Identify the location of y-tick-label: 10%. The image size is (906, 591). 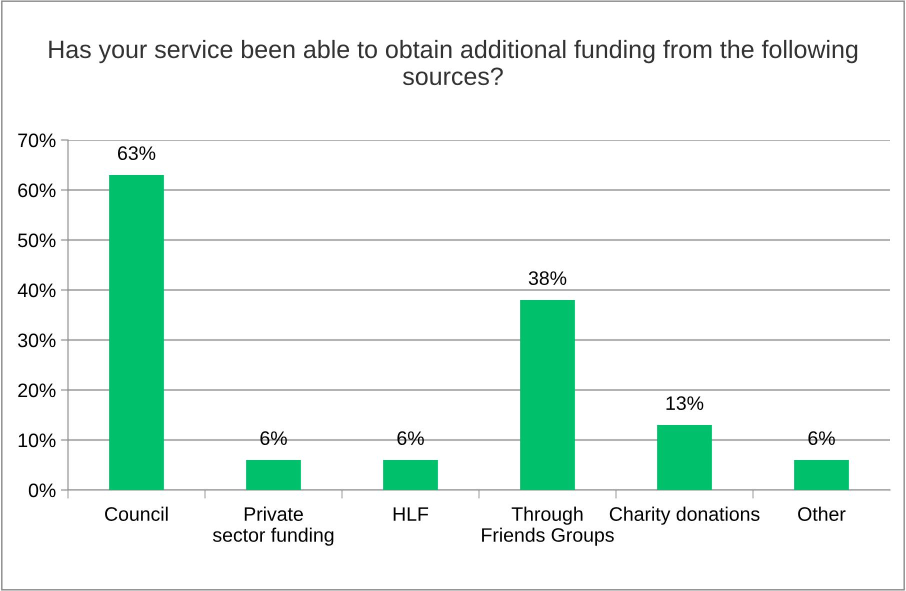
(37, 440).